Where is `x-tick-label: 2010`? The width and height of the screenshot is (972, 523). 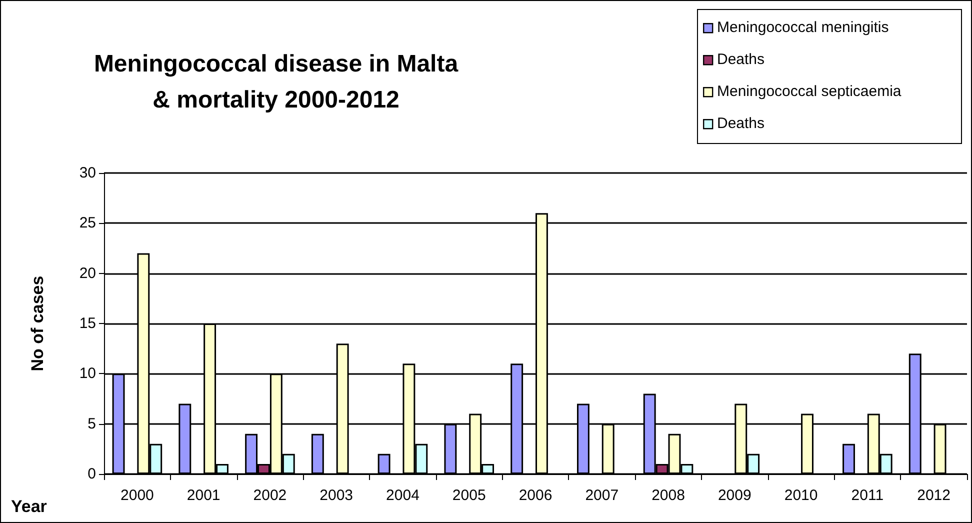
x-tick-label: 2010 is located at coordinates (801, 495).